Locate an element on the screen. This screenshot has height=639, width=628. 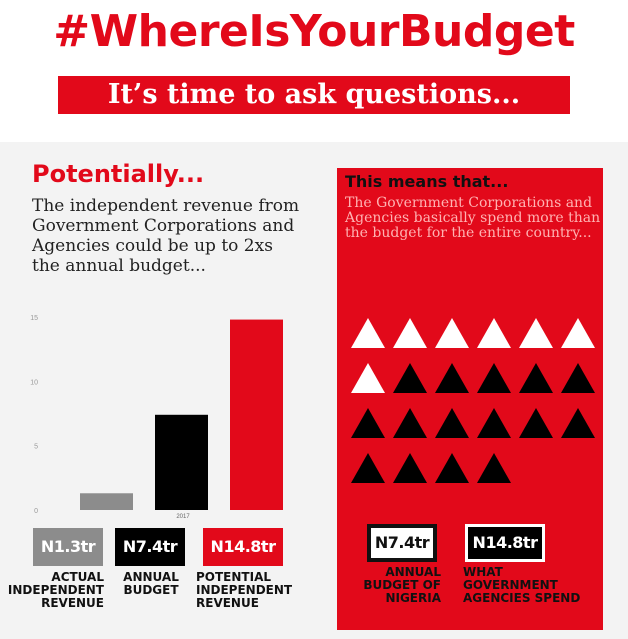
category-label: POTENTIAL INDEPENDENT REVENUE is located at coordinates (244, 590).